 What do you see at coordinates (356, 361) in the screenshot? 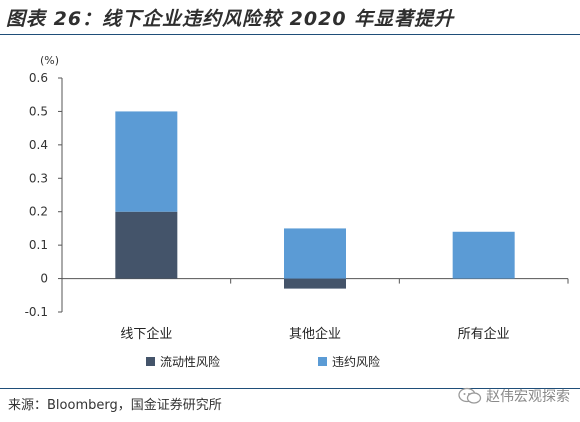
I see `legend-label: 违约风险` at bounding box center [356, 361].